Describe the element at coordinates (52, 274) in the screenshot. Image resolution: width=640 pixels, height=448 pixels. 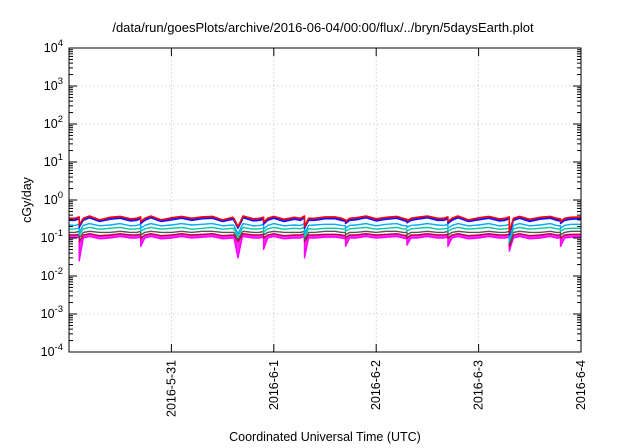
I see `y-tick-label: 10⁻²` at that location.